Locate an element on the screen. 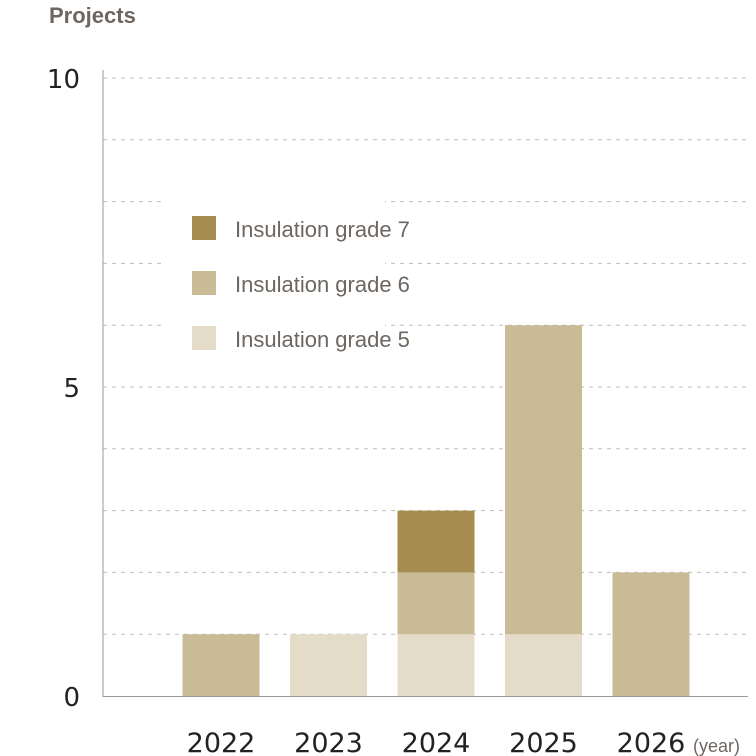 Image resolution: width=756 pixels, height=756 pixels. legend-label: Insulation grade 7 is located at coordinates (322, 229).